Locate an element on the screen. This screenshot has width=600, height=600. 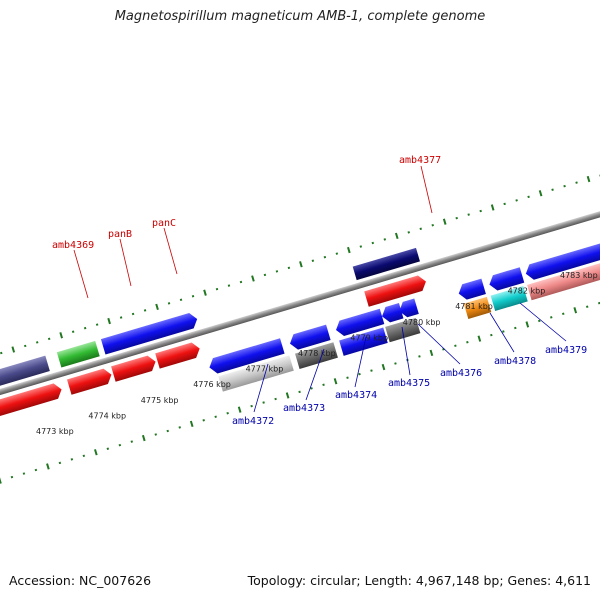
label-amb4377: amb4377 is located at coordinates (420, 160).